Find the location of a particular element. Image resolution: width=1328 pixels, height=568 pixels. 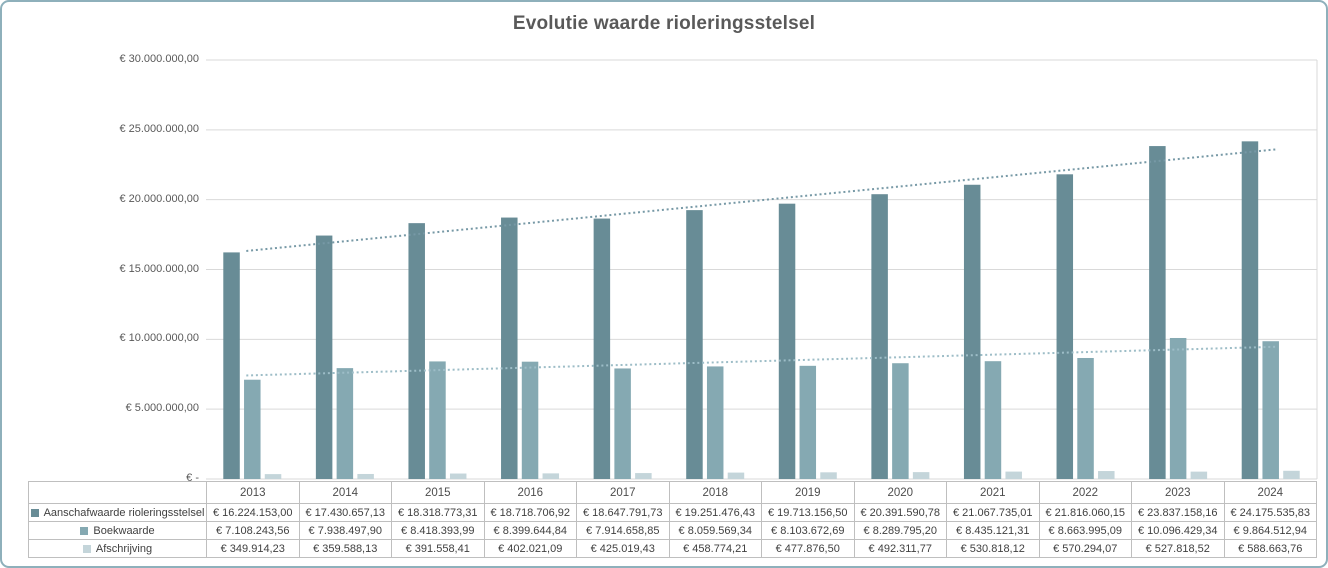

table-value-cell: € 18.647.791,73 is located at coordinates (623, 512).